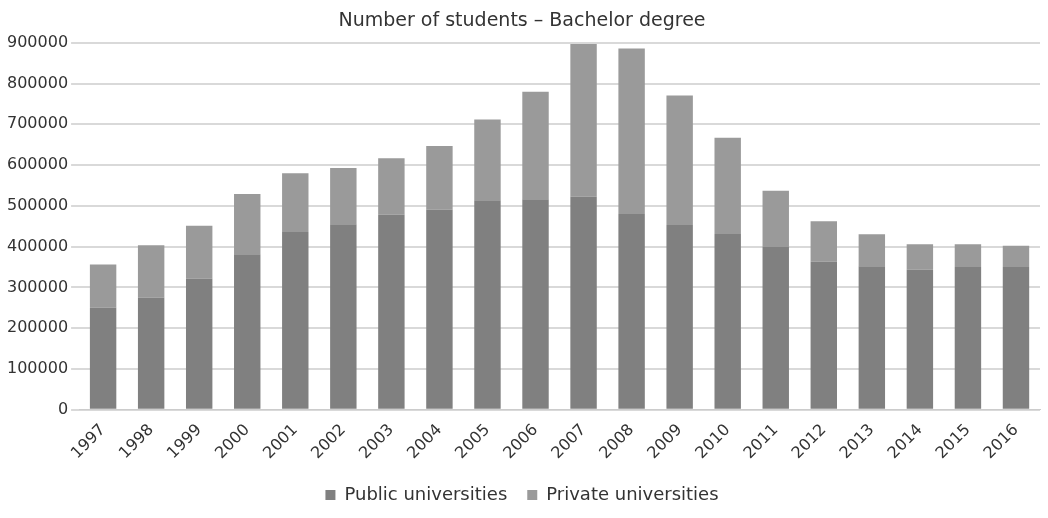 The image size is (1048, 518). Describe the element at coordinates (38, 41) in the screenshot. I see `y-tick-label: 900000` at that location.